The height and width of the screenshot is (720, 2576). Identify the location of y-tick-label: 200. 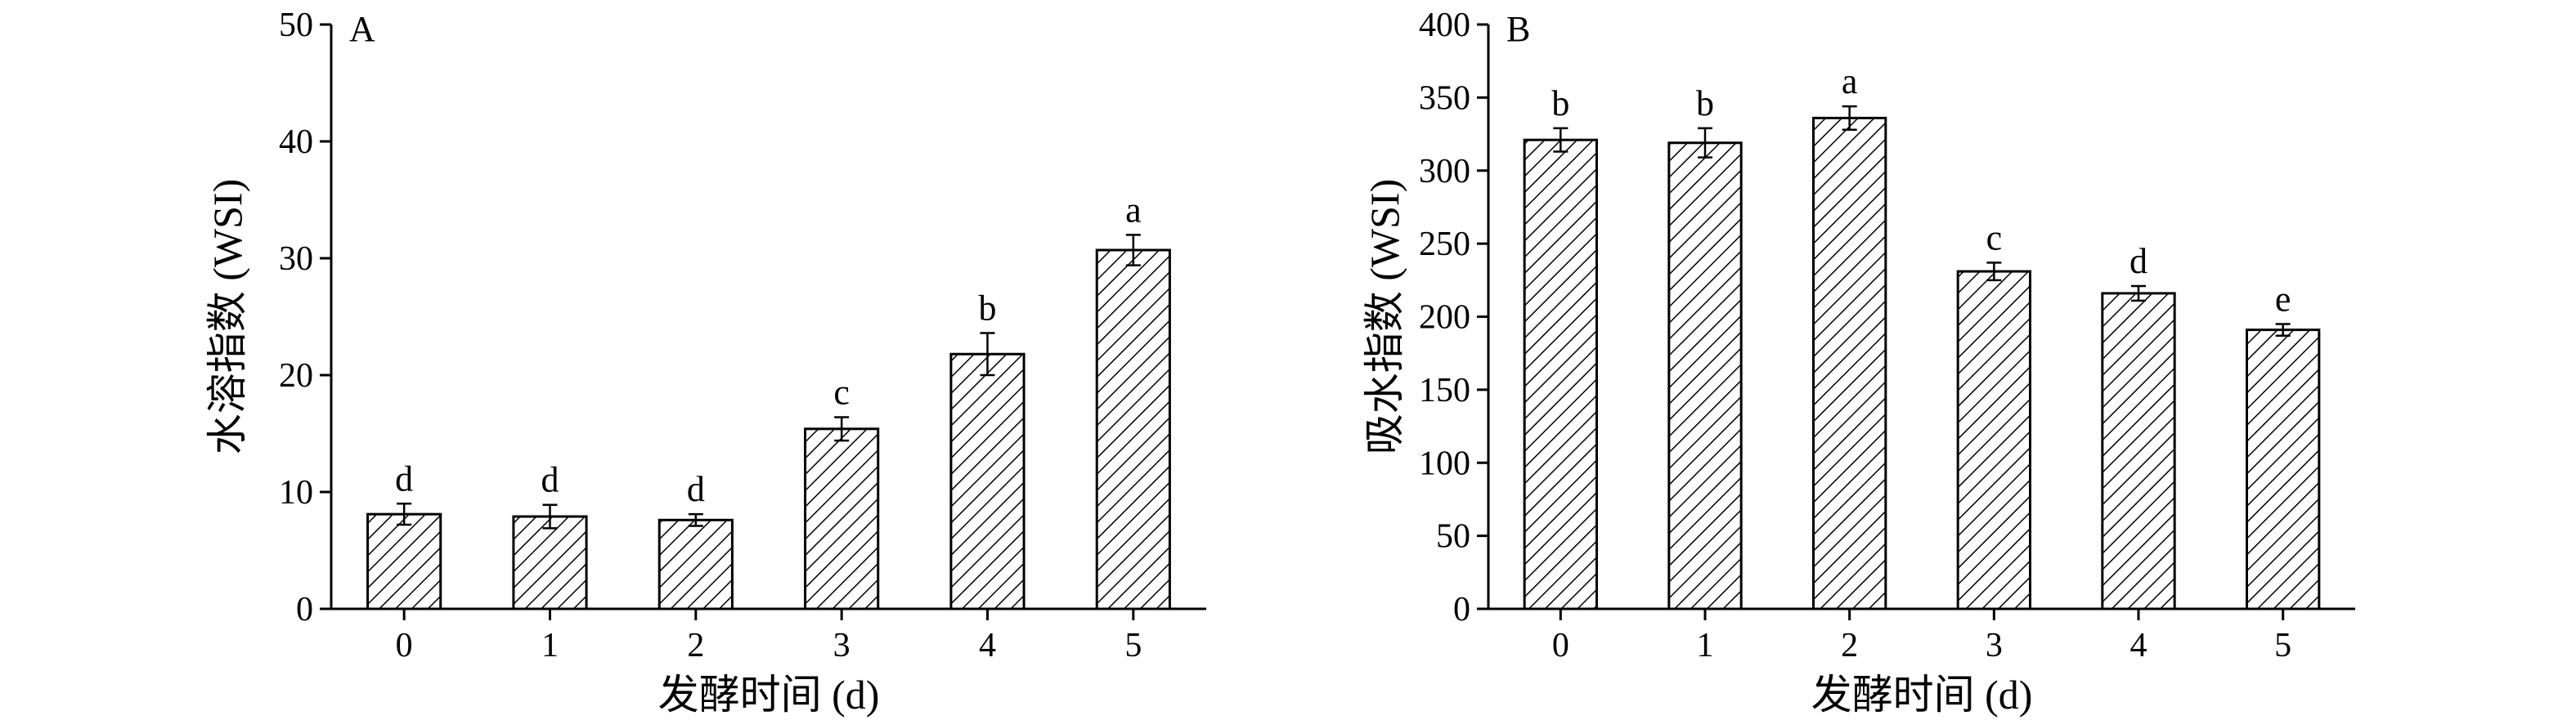
(1445, 318).